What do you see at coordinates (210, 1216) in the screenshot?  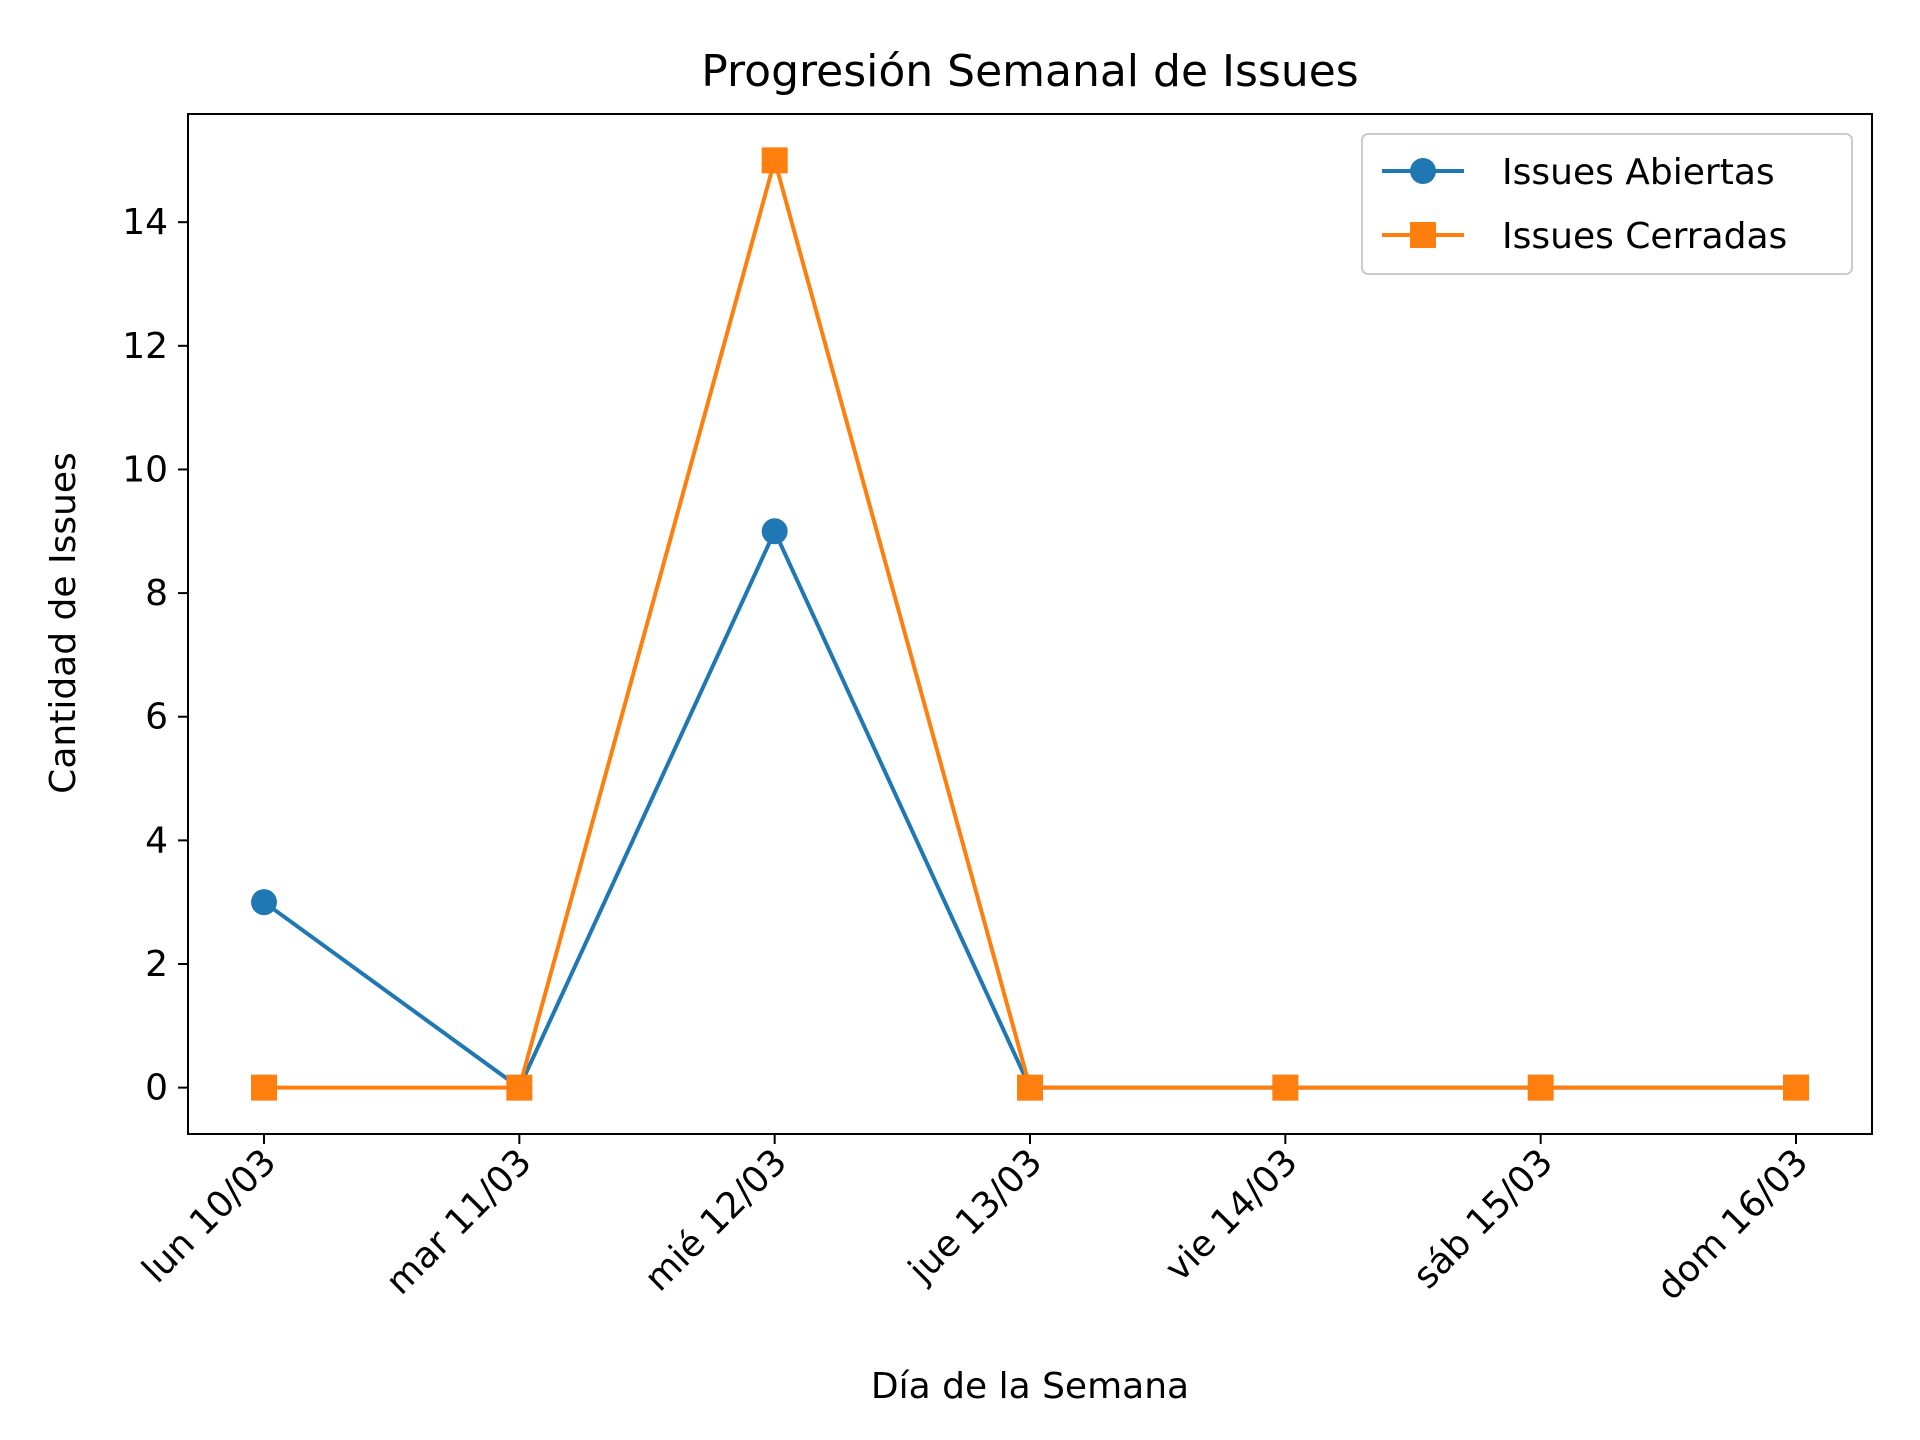 I see `x-tick-label: lun 10/03` at bounding box center [210, 1216].